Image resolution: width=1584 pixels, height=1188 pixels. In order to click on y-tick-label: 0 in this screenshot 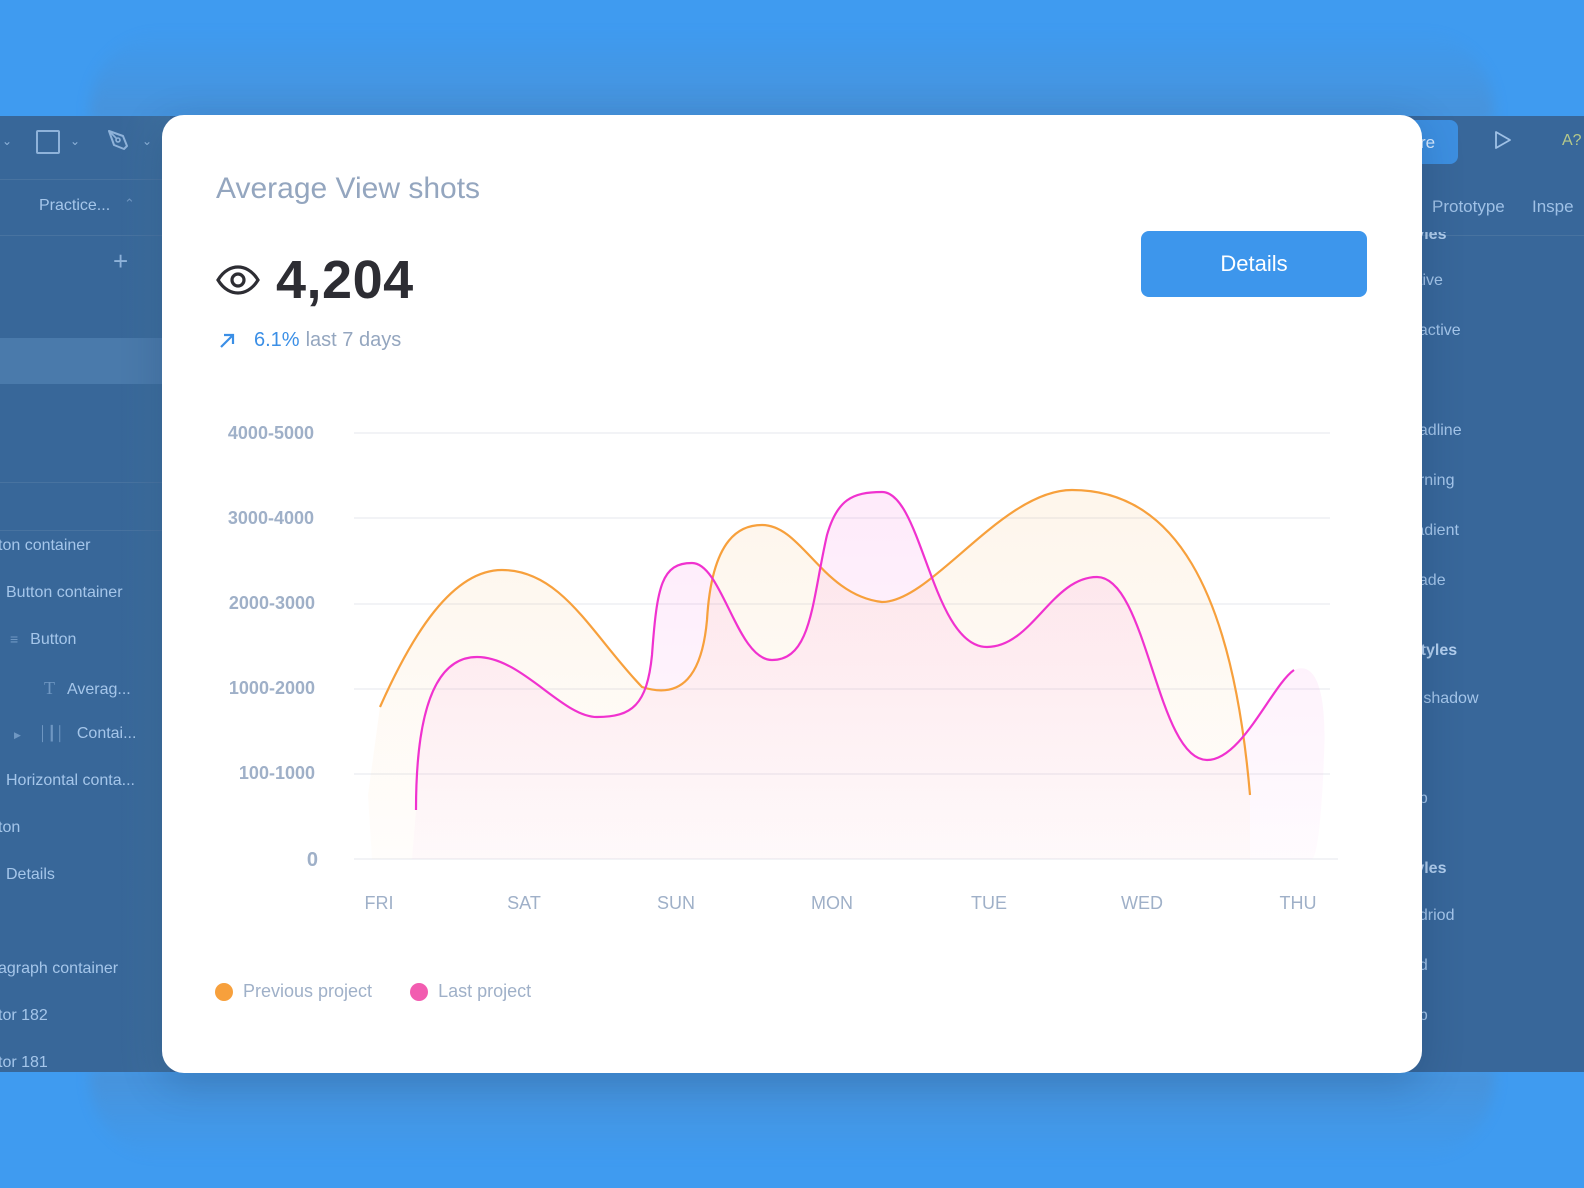, I will do `click(312, 860)`.